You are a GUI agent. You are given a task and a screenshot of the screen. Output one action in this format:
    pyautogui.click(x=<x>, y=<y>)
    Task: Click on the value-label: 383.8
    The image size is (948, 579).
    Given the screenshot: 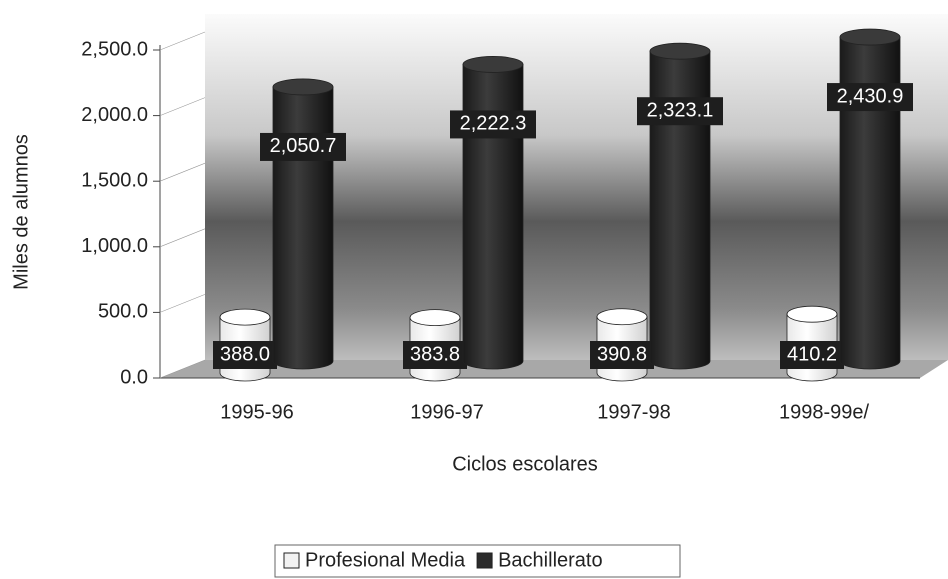 What is the action you would take?
    pyautogui.click(x=435, y=354)
    